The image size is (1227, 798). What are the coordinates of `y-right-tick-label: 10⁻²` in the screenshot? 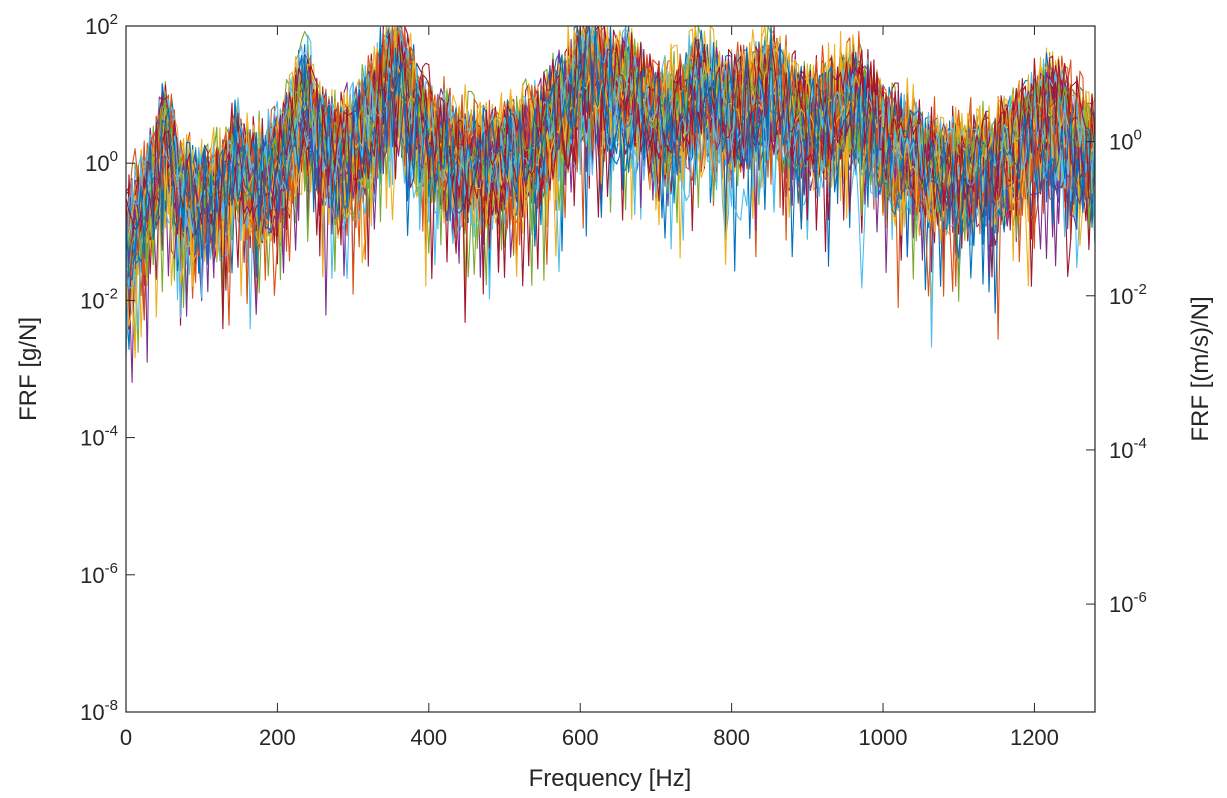 It's located at (1128, 295).